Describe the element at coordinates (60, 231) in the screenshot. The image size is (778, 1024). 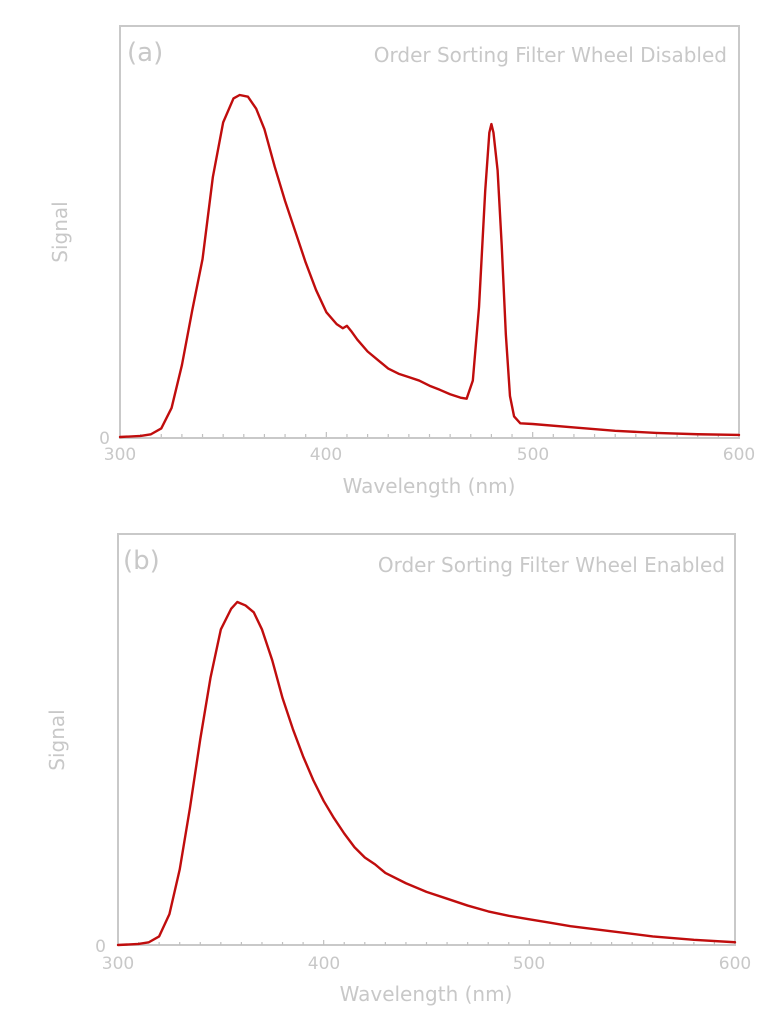
I see `y-axis-label-a: Signal` at that location.